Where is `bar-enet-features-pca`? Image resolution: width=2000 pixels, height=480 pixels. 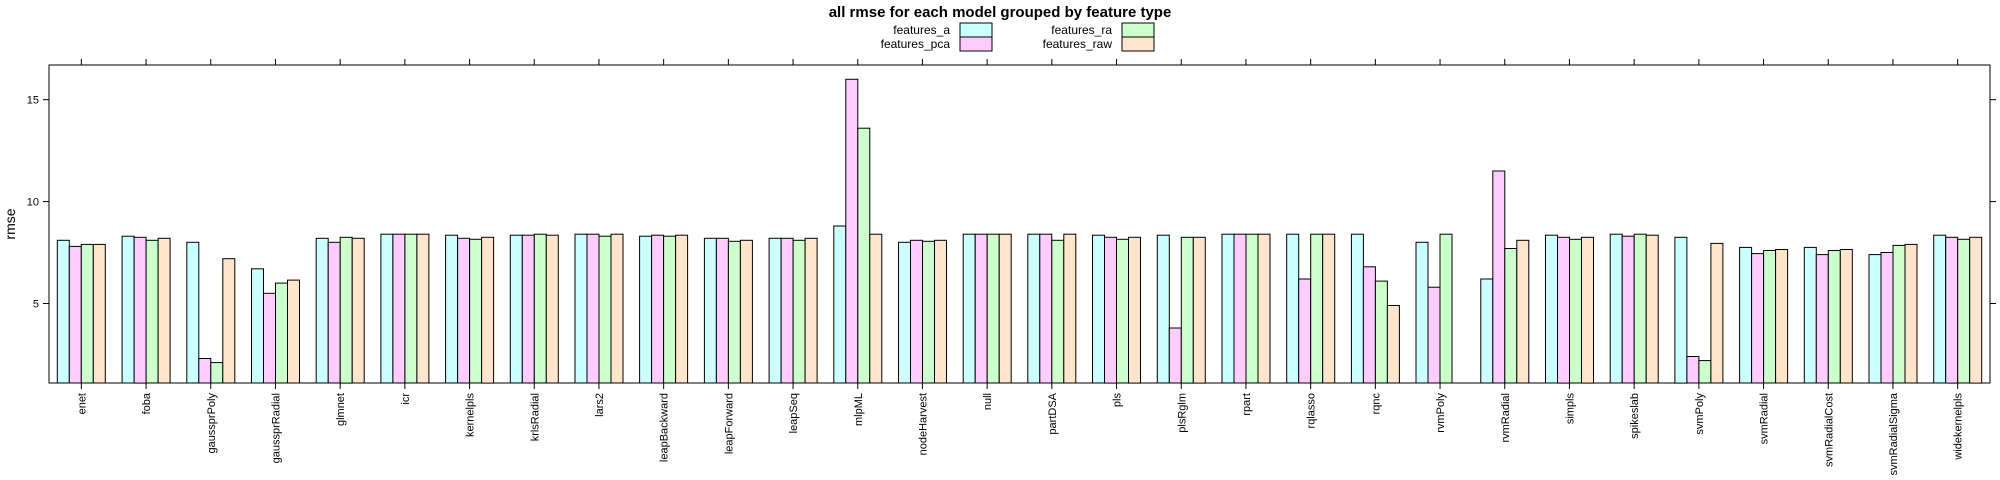 bar-enet-features-pca is located at coordinates (75, 314).